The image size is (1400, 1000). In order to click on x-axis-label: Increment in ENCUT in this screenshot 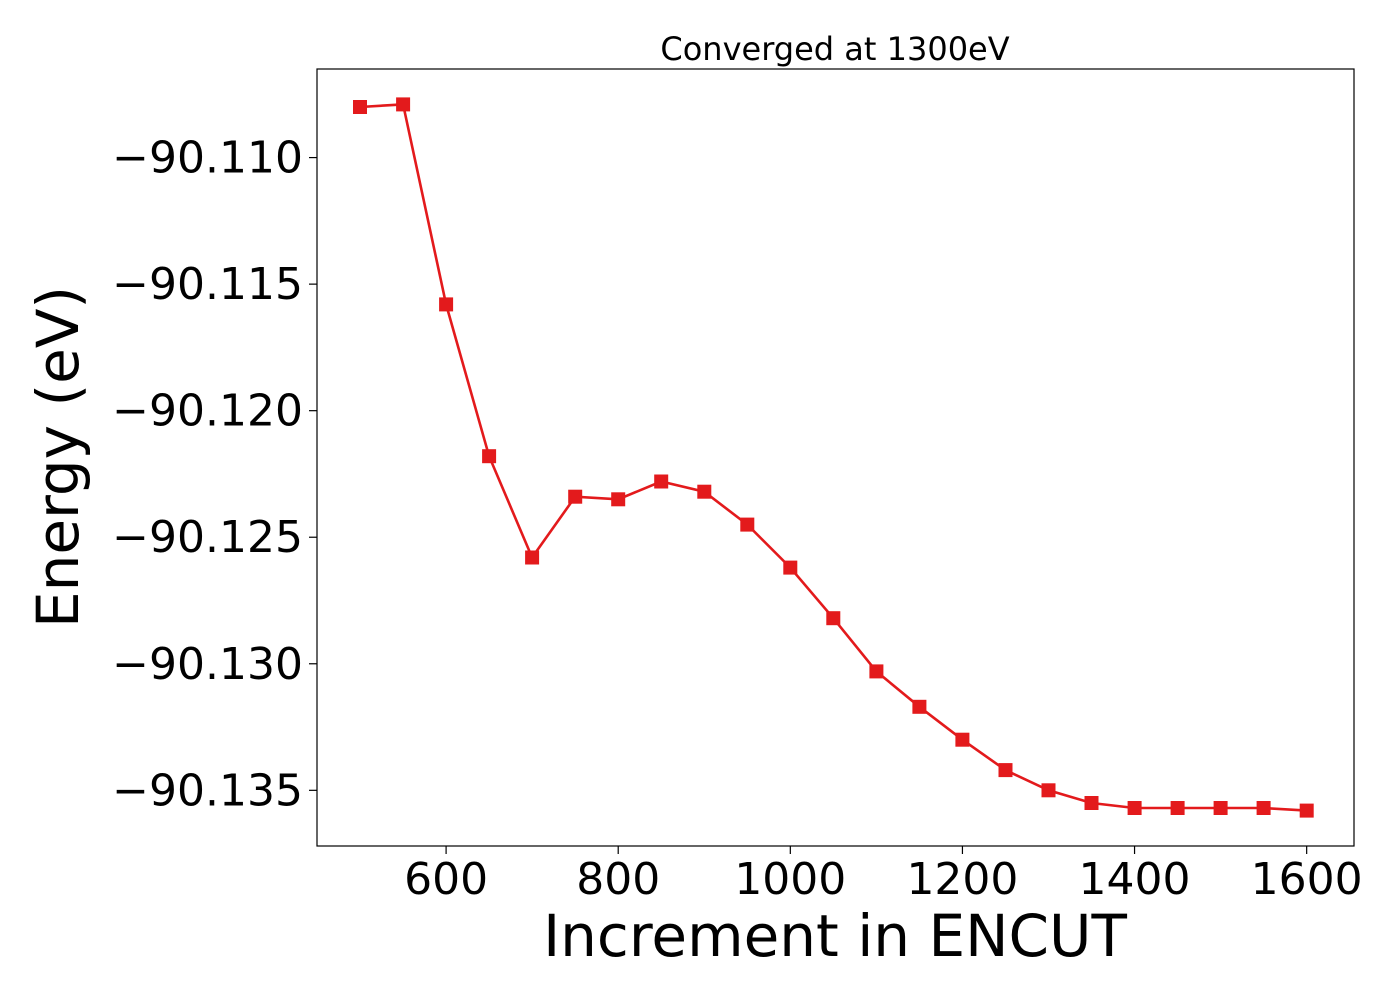, I will do `click(835, 936)`.